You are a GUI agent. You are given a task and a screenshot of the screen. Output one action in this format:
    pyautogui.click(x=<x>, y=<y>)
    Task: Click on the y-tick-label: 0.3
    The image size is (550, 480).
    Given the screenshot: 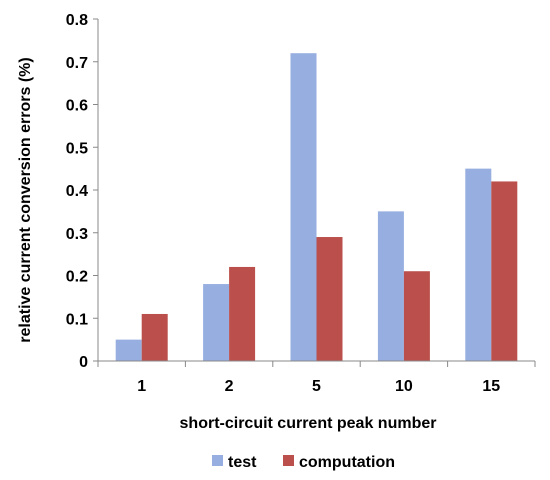 What is the action you would take?
    pyautogui.click(x=77, y=234)
    